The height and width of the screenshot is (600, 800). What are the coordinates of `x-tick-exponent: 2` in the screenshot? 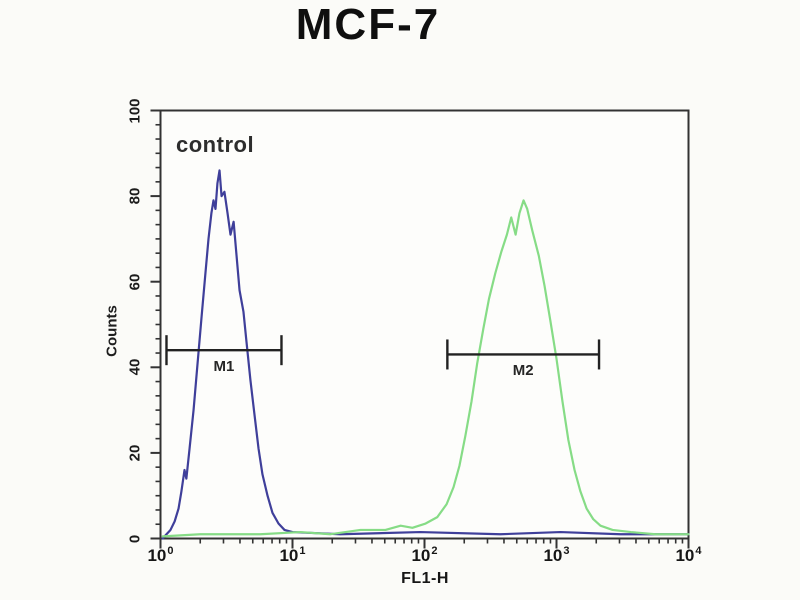 It's located at (434, 550).